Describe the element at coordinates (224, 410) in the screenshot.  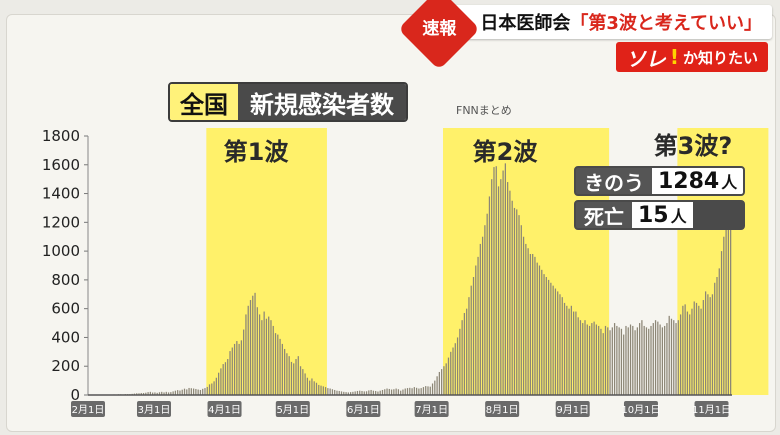
I see `x-tick-label: 4月1日` at that location.